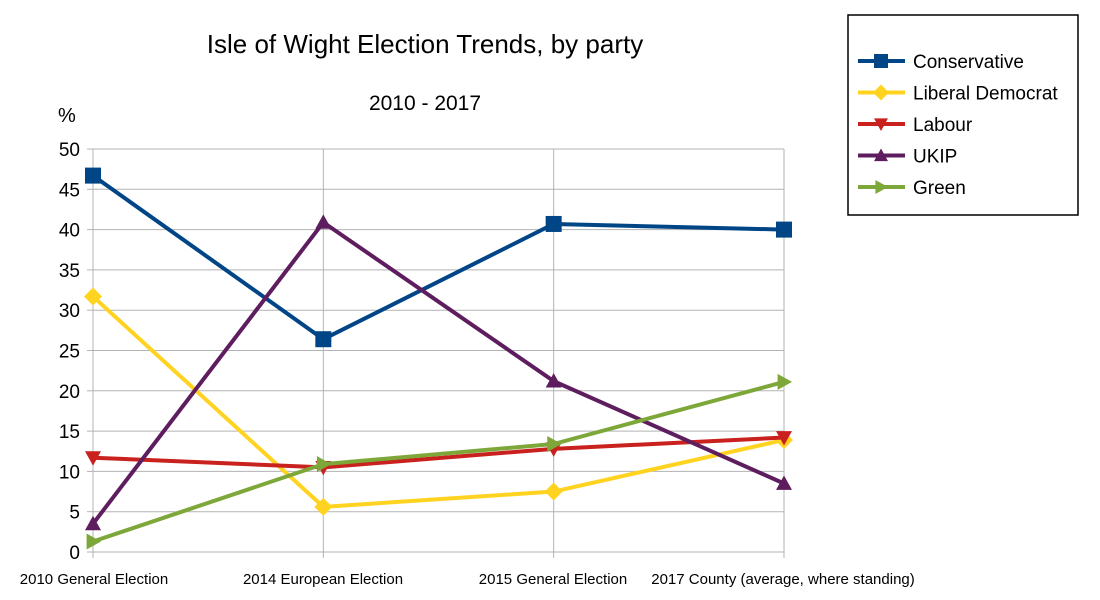  I want to click on y-axis-ticks: 0 5 10 15 20 25 30 35 40 45 50, so click(76, 352).